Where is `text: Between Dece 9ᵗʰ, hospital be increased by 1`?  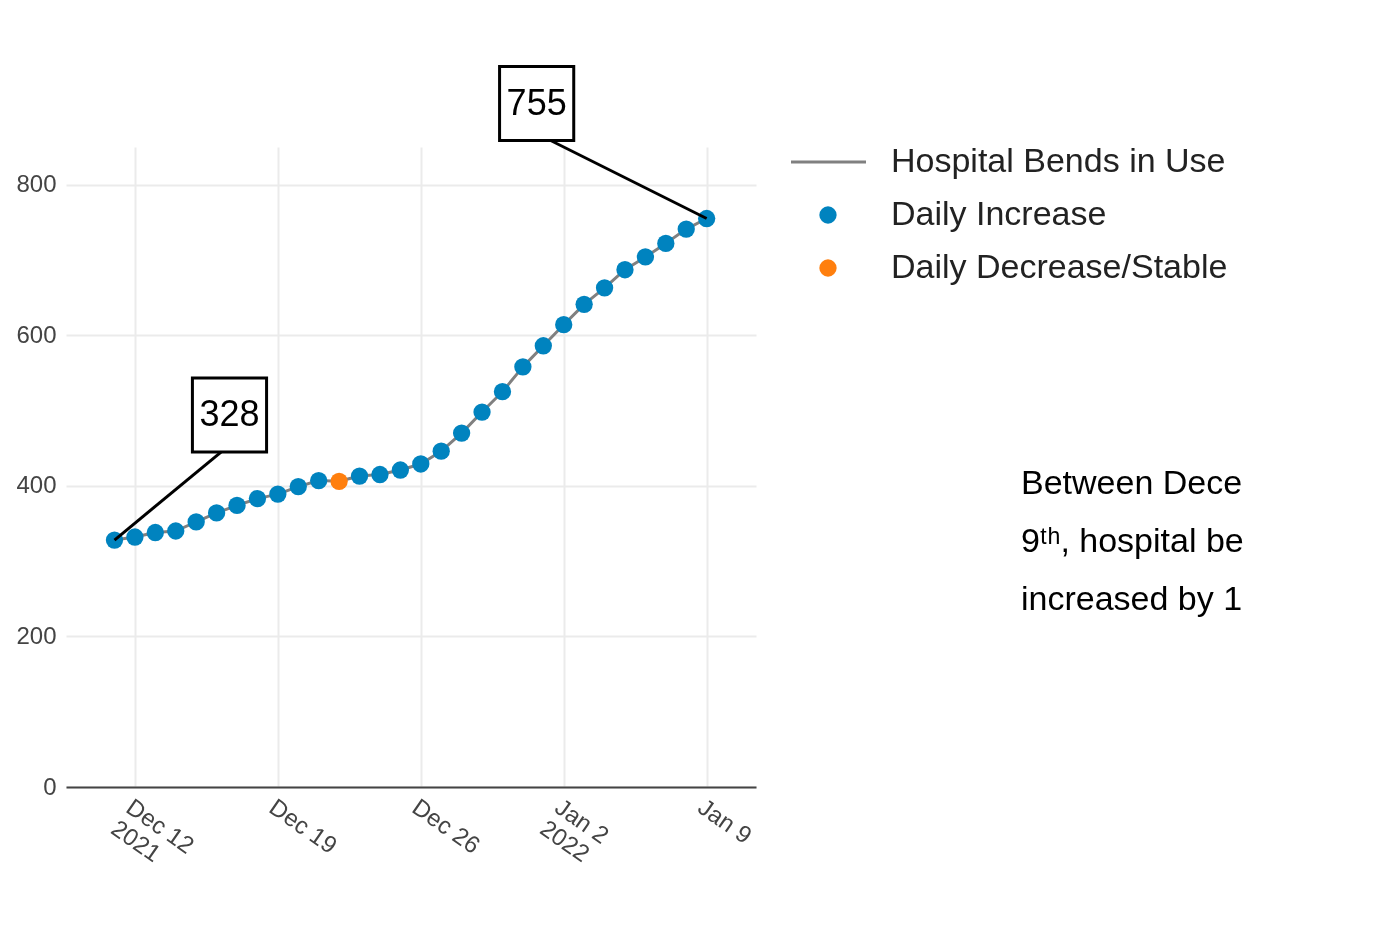
text: Between Dece 9ᵗʰ, hospital be increased by 1 is located at coordinates (1132, 540).